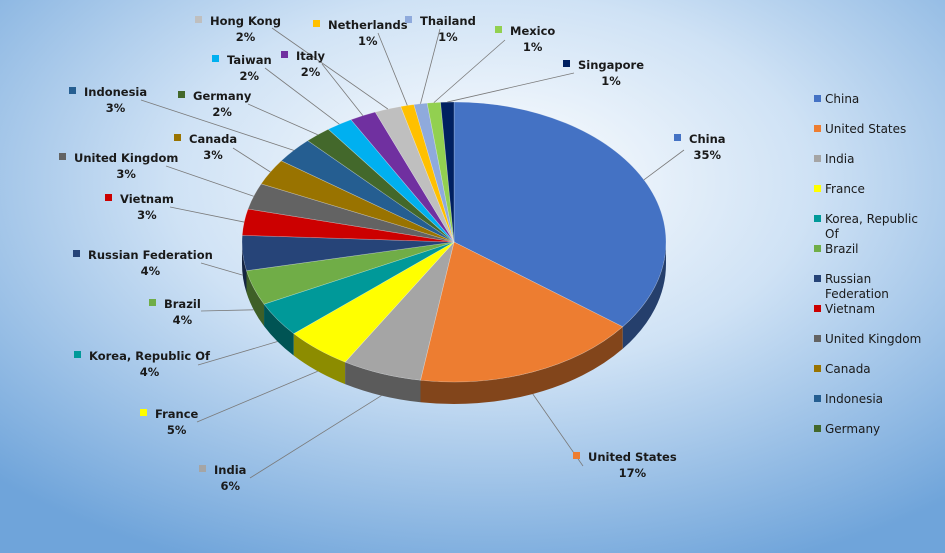  What do you see at coordinates (511, 87) in the screenshot?
I see `leader-line-singapore` at bounding box center [511, 87].